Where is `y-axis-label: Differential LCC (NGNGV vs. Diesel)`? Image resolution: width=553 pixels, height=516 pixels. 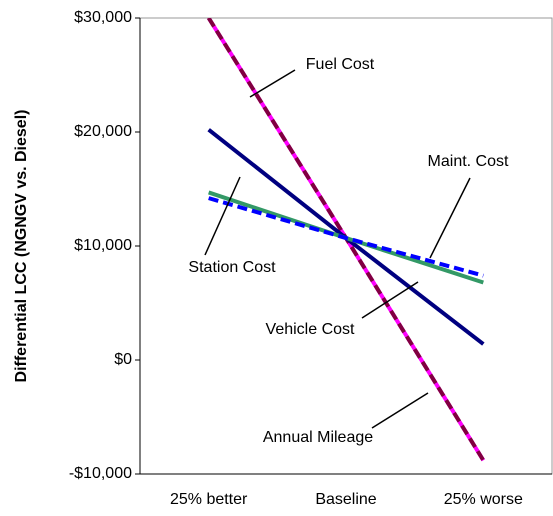
y-axis-label: Differential LCC (NGNGV vs. Diesel) is located at coordinates (21, 246).